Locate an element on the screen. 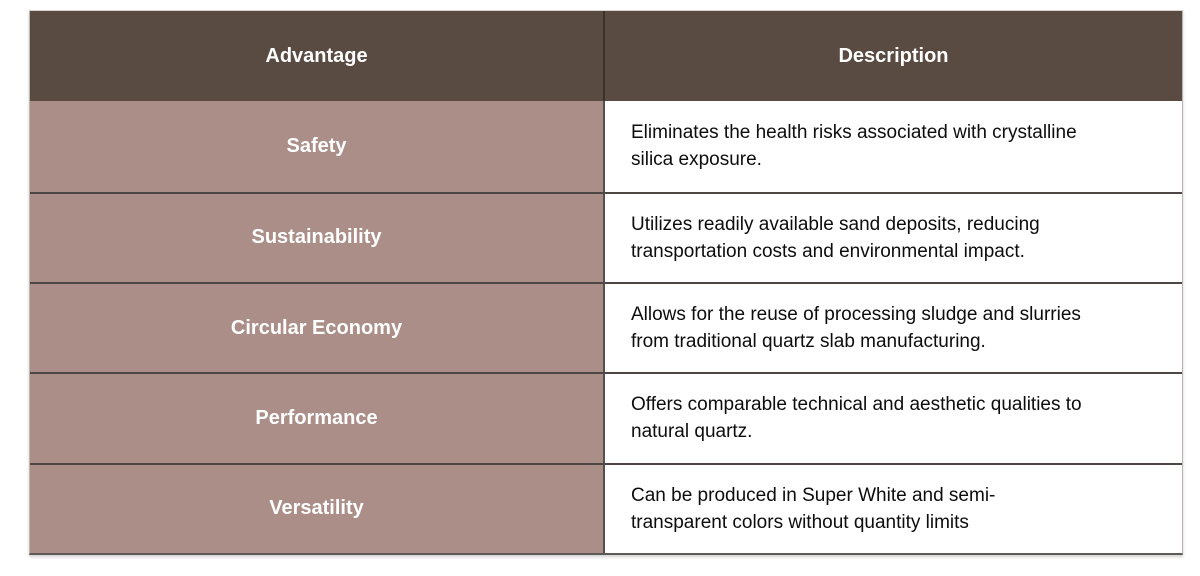 The image size is (1200, 576). column-header-description: Description is located at coordinates (893, 56).